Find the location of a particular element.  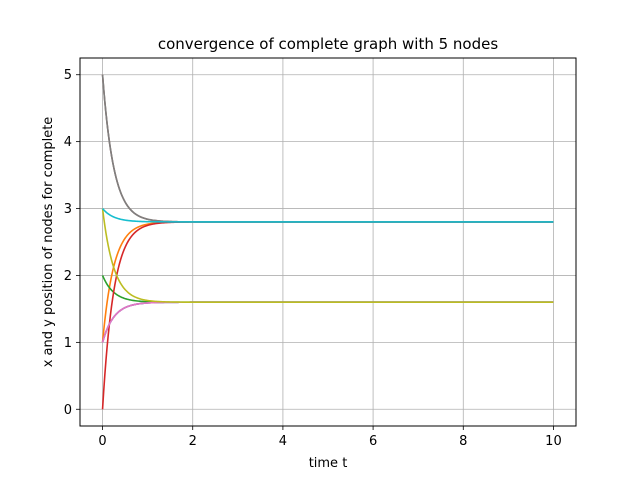

y-tick-label: 3 is located at coordinates (68, 209).